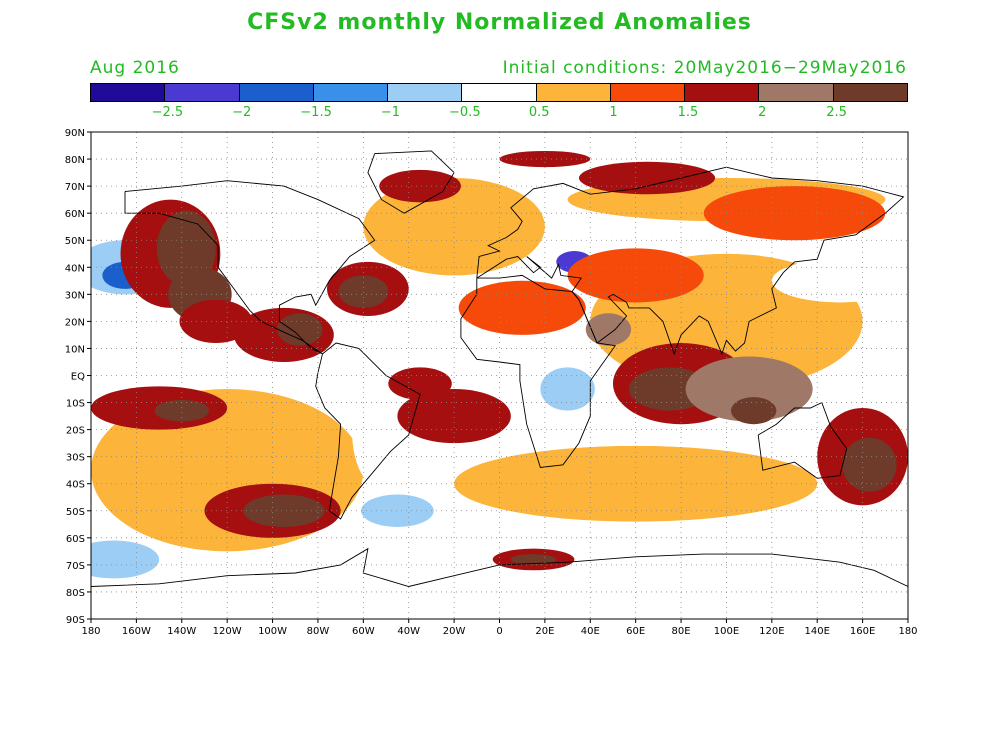  I want to click on lat-label: 40N, so click(75, 268).